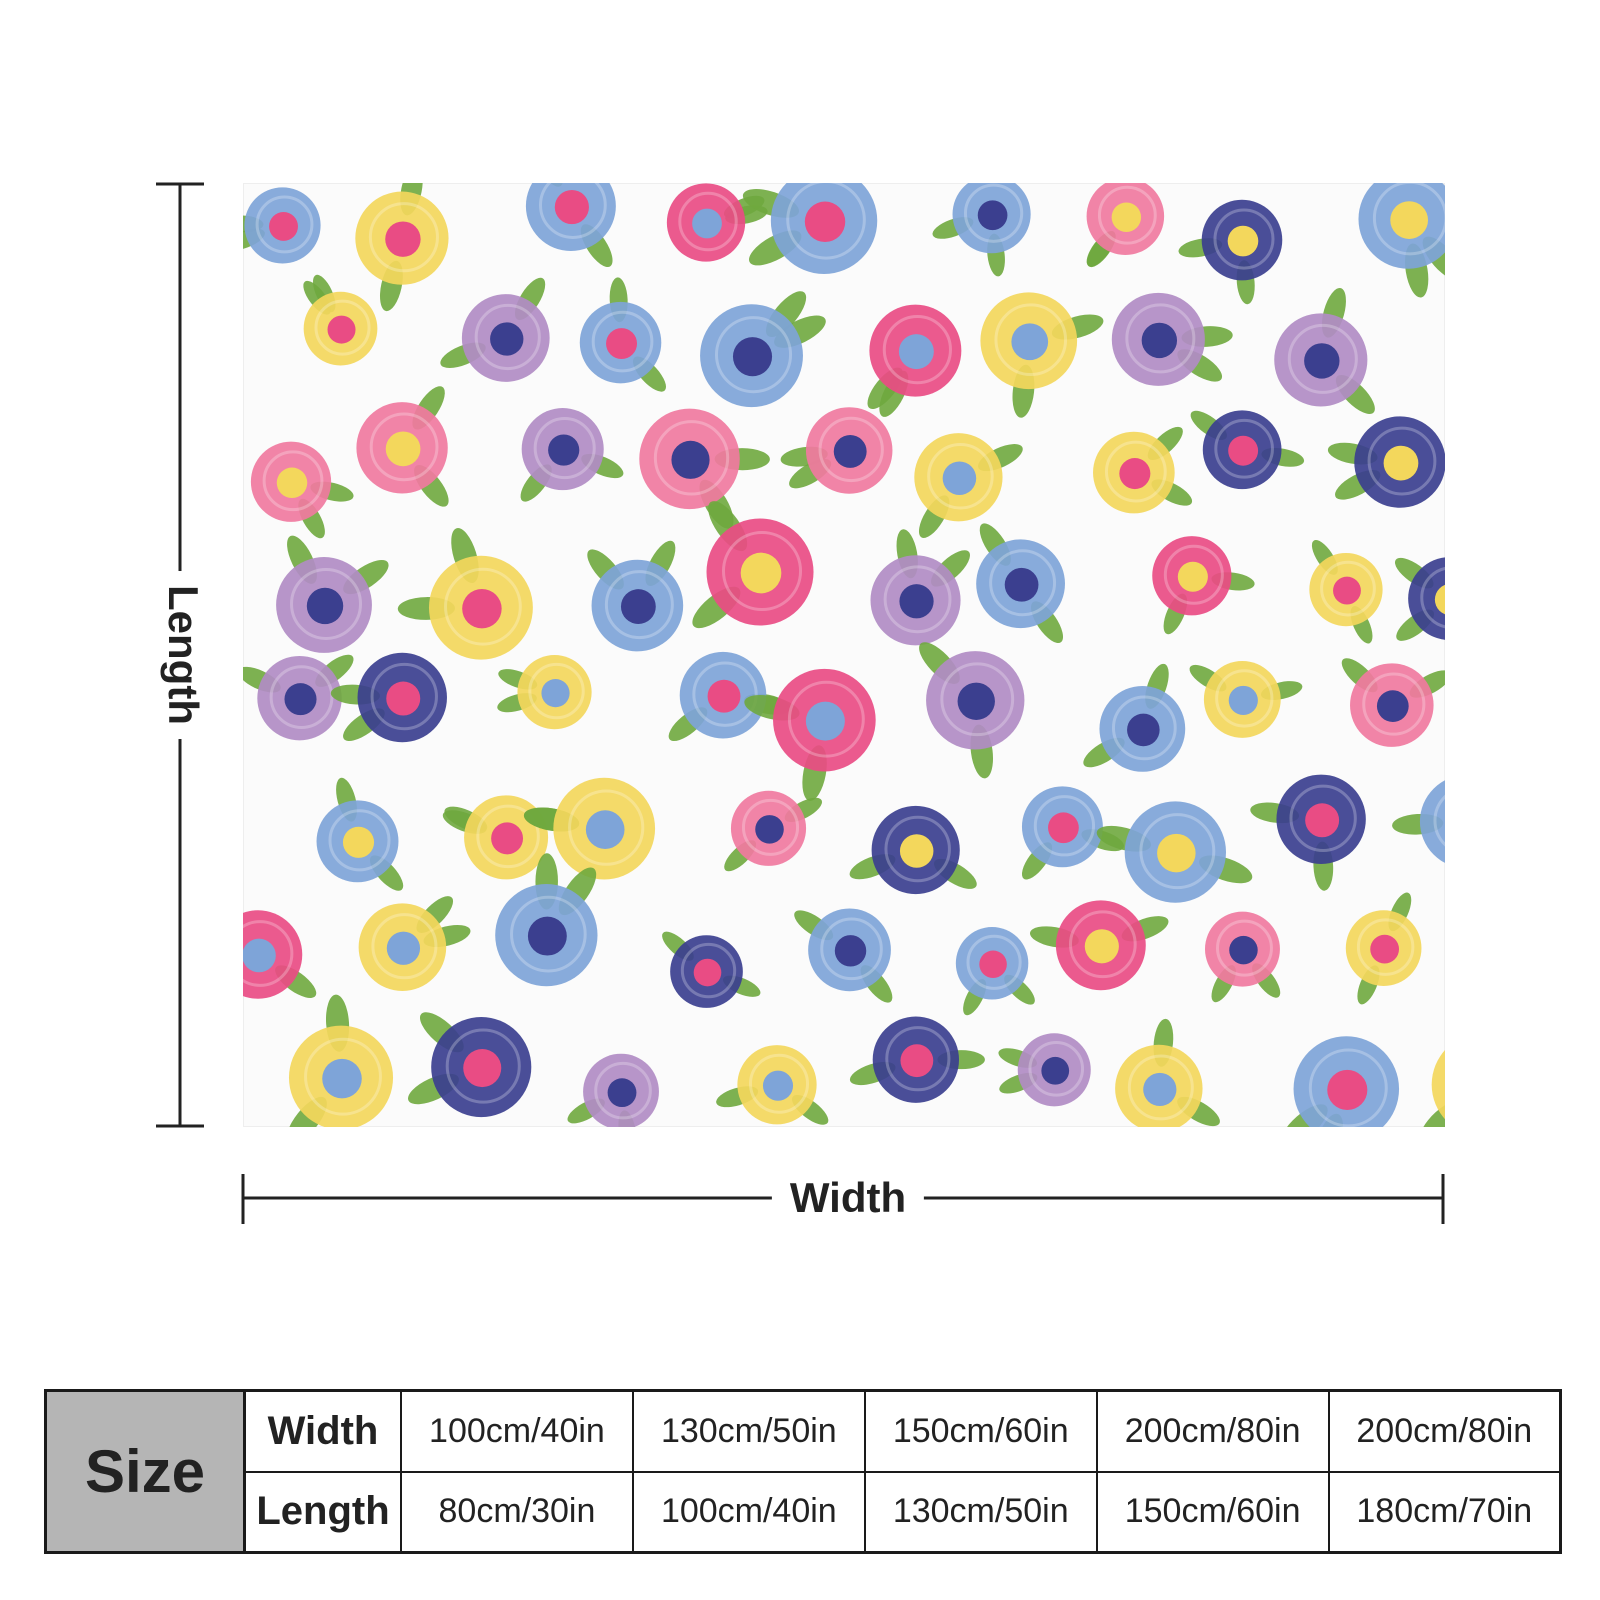  Describe the element at coordinates (322, 1431) in the screenshot. I see `row-label-width: Width` at that location.